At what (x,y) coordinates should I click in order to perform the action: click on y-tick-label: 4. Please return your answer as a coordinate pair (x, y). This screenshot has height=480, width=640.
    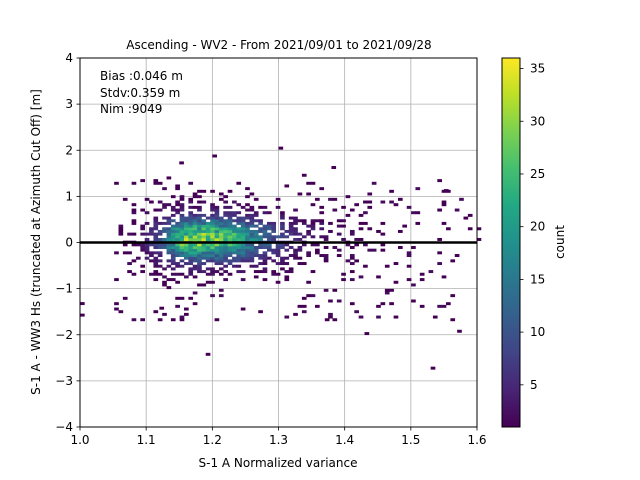
    Looking at the image, I should click on (69, 58).